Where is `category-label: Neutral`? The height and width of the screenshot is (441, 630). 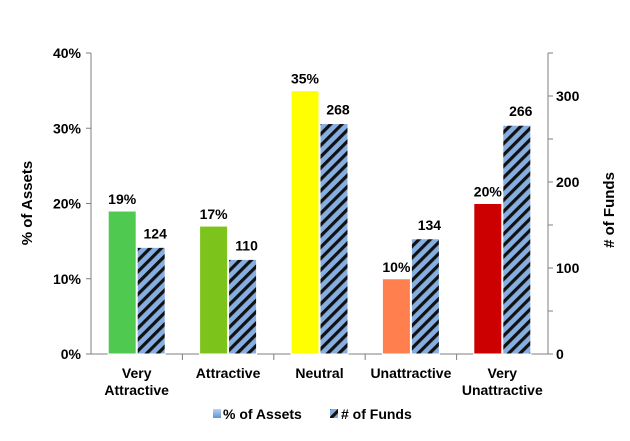
category-label: Neutral is located at coordinates (319, 373).